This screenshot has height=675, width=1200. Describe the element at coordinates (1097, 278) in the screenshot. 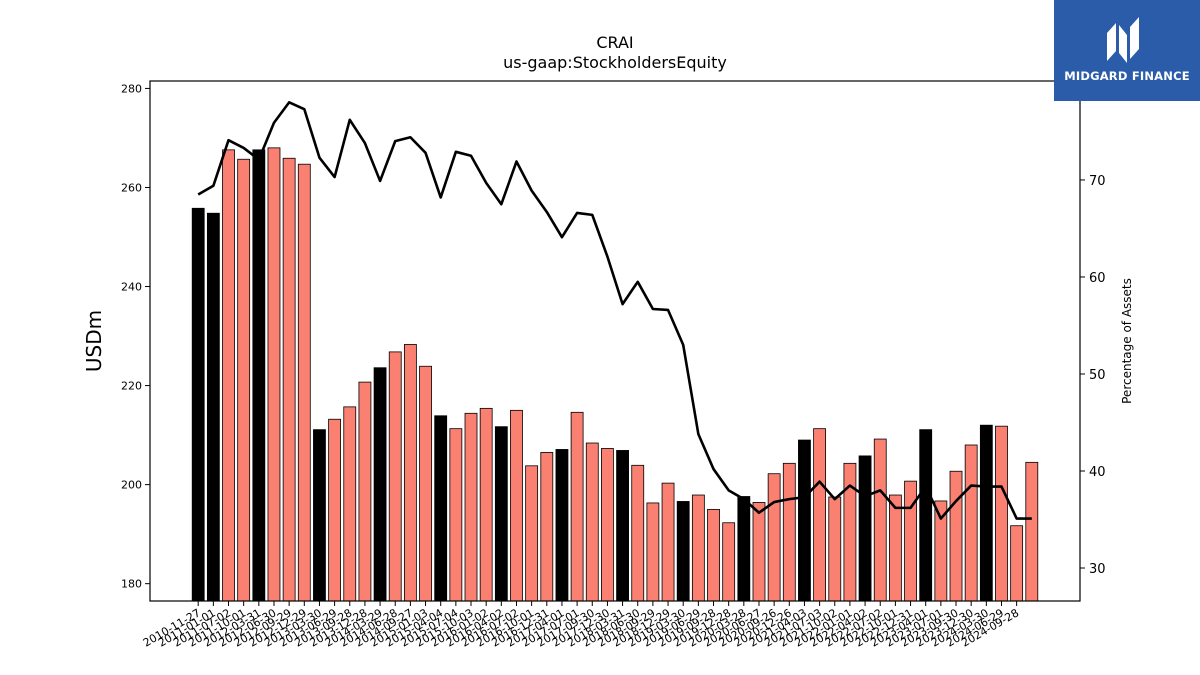

I see `y2-tick-label: 60` at that location.